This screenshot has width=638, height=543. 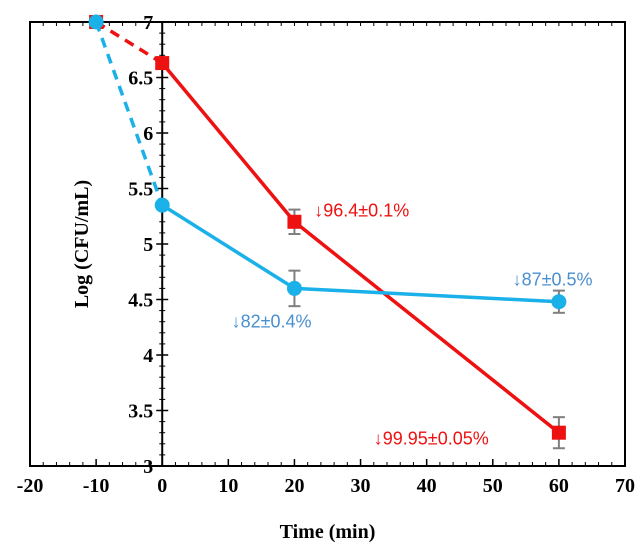 I want to click on y-axis-title: Log (CFU/mL), so click(x=82, y=244).